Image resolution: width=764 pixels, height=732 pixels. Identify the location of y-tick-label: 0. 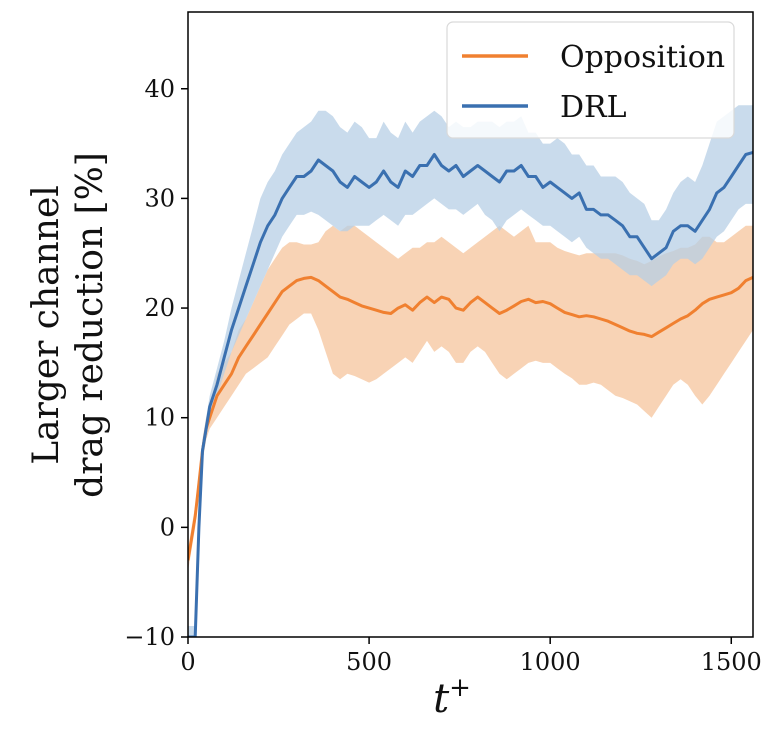
(167, 527).